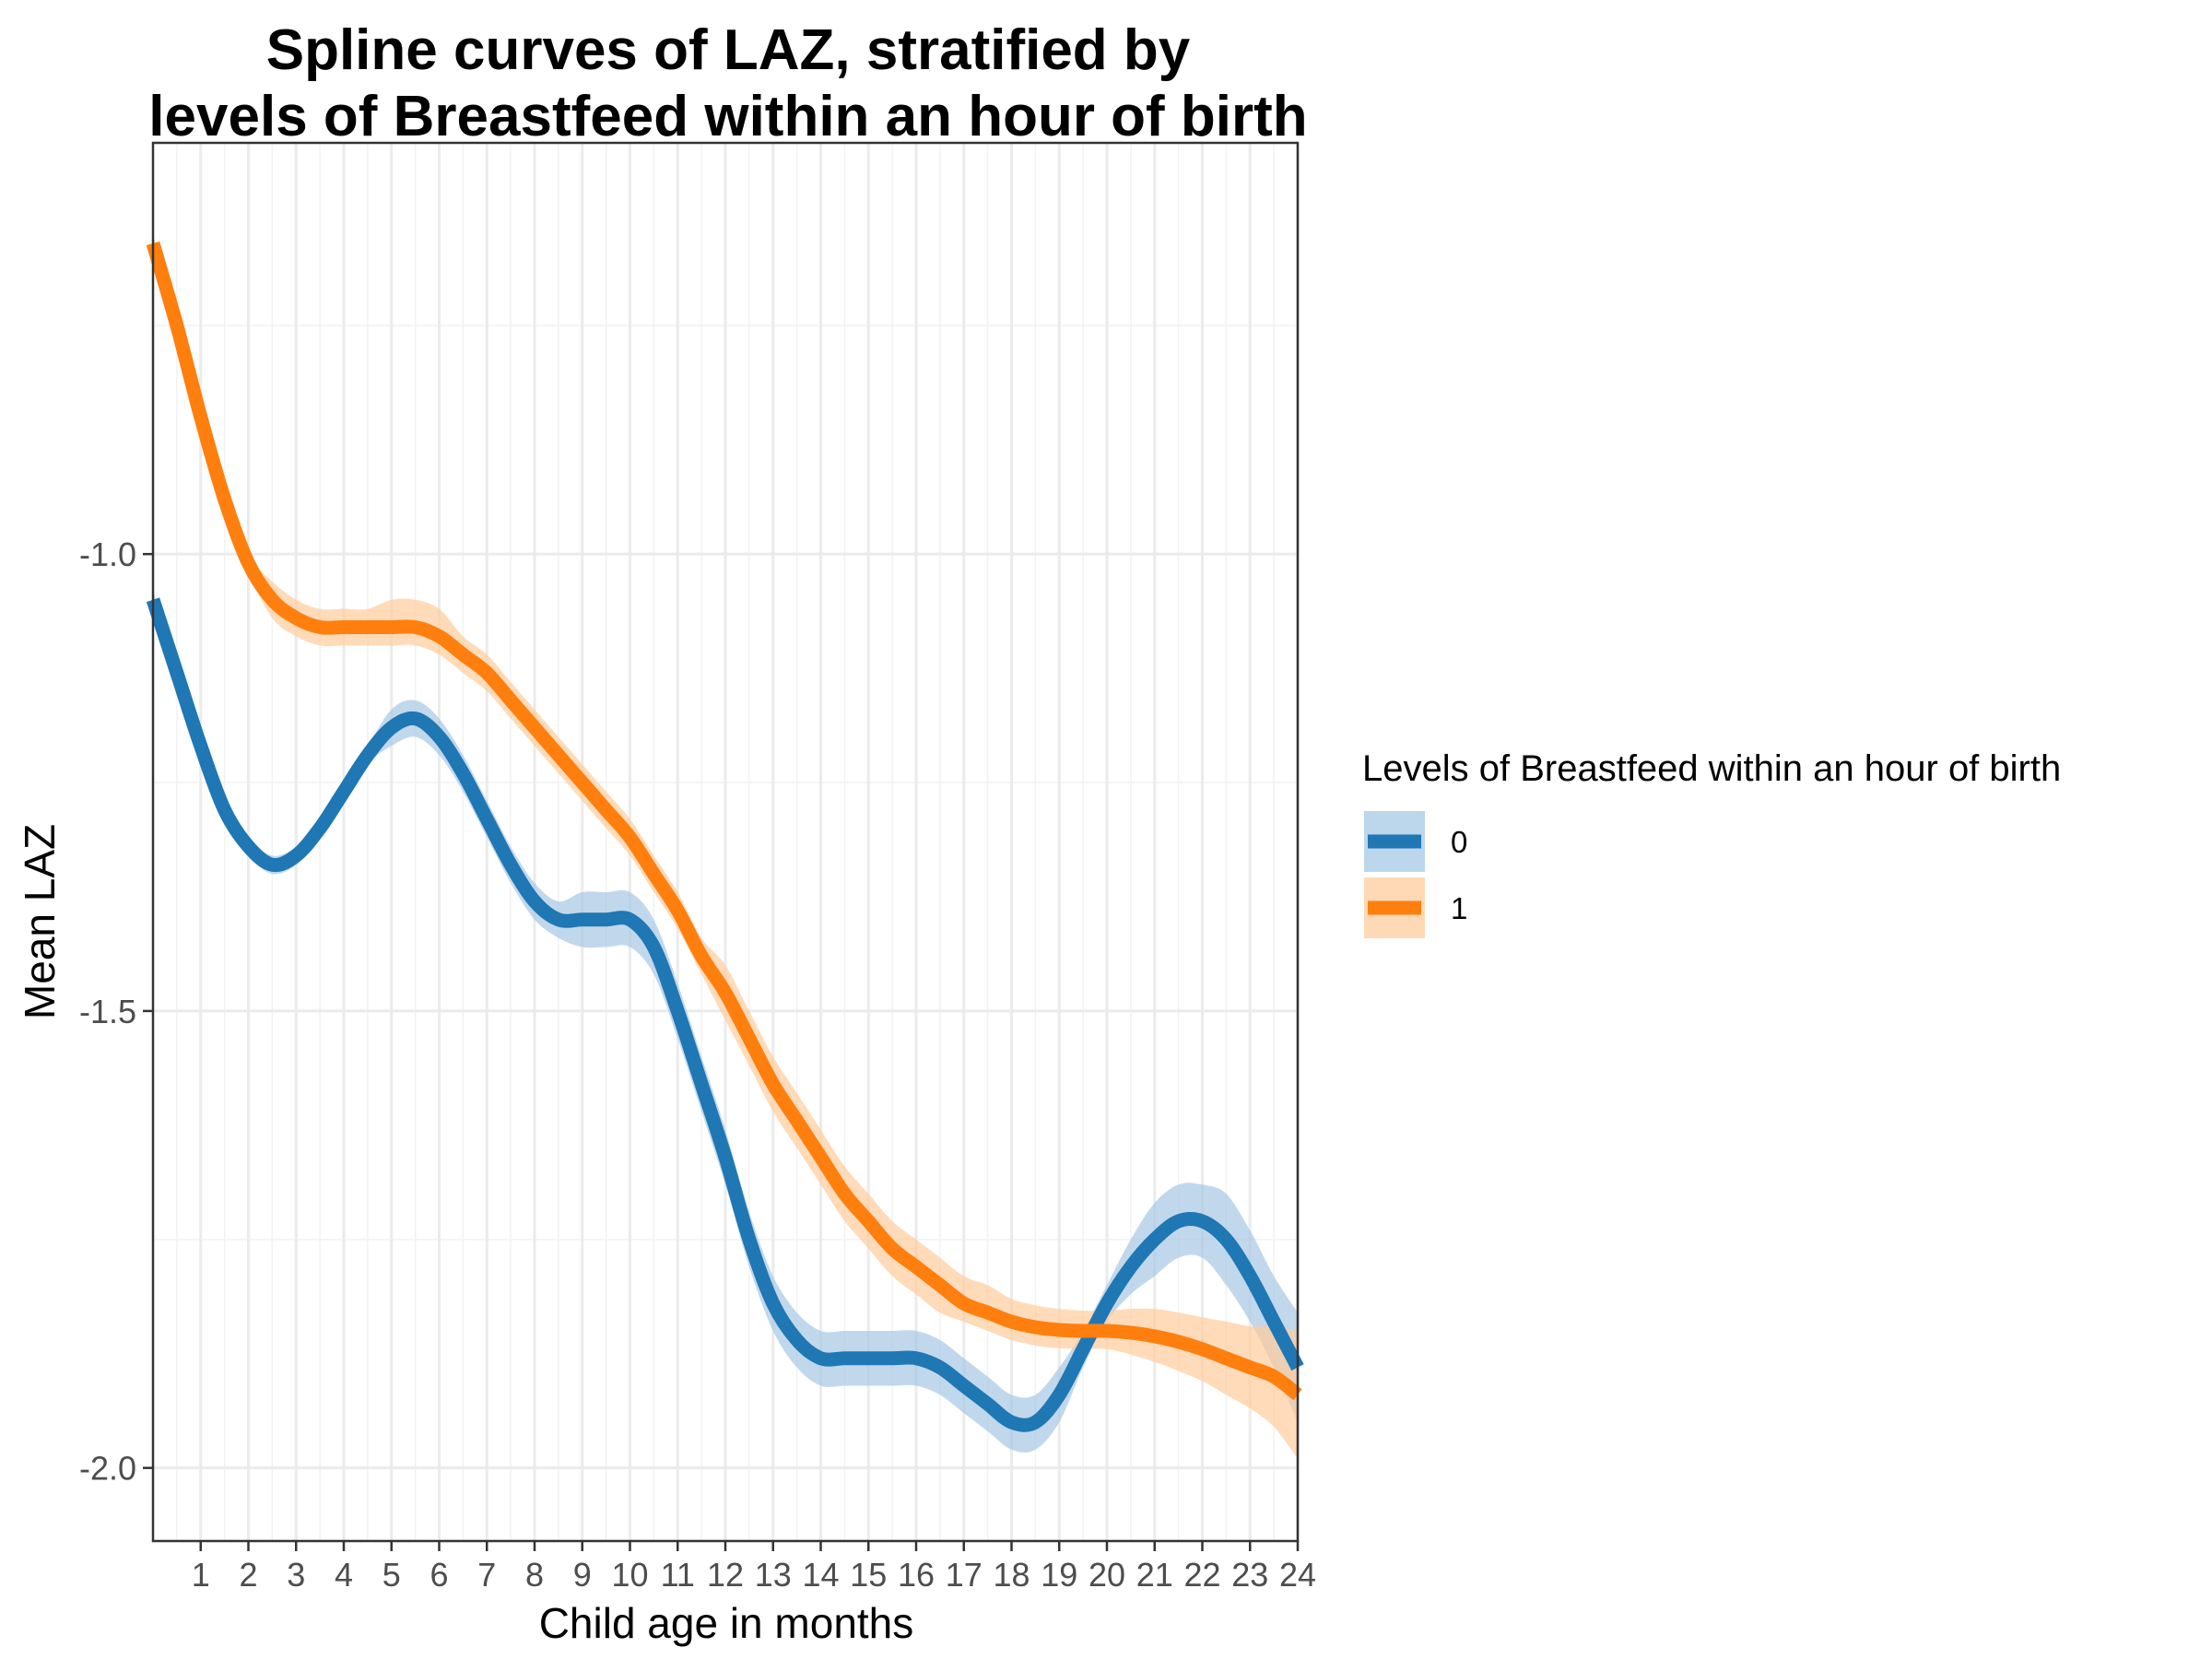 This screenshot has height=1659, width=2212. Describe the element at coordinates (344, 1575) in the screenshot. I see `x-tick-label: 4` at that location.